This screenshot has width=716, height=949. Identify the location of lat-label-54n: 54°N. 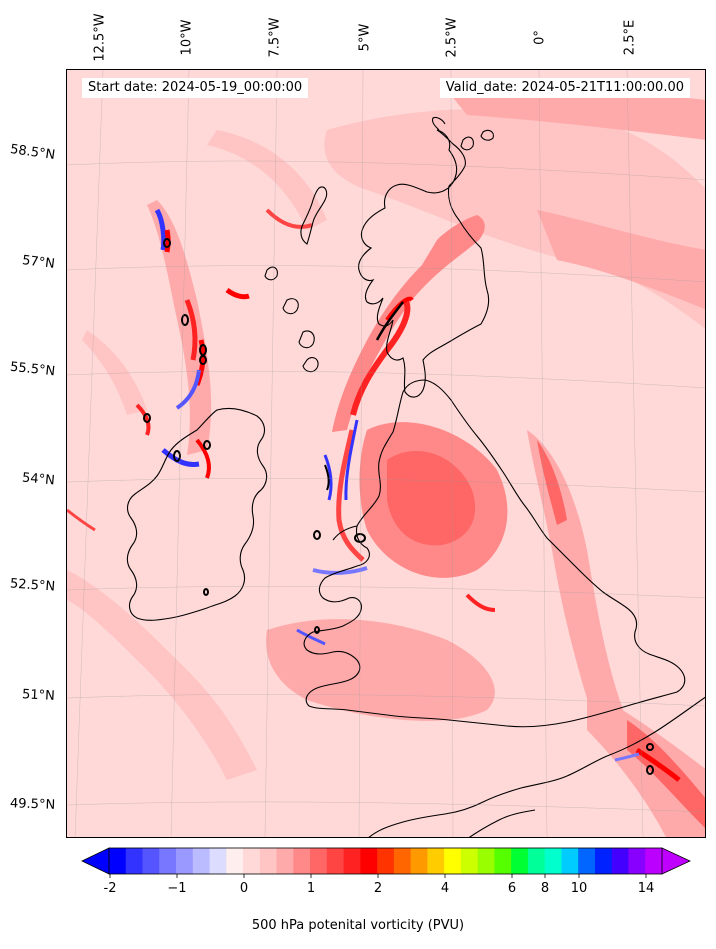
(38, 479).